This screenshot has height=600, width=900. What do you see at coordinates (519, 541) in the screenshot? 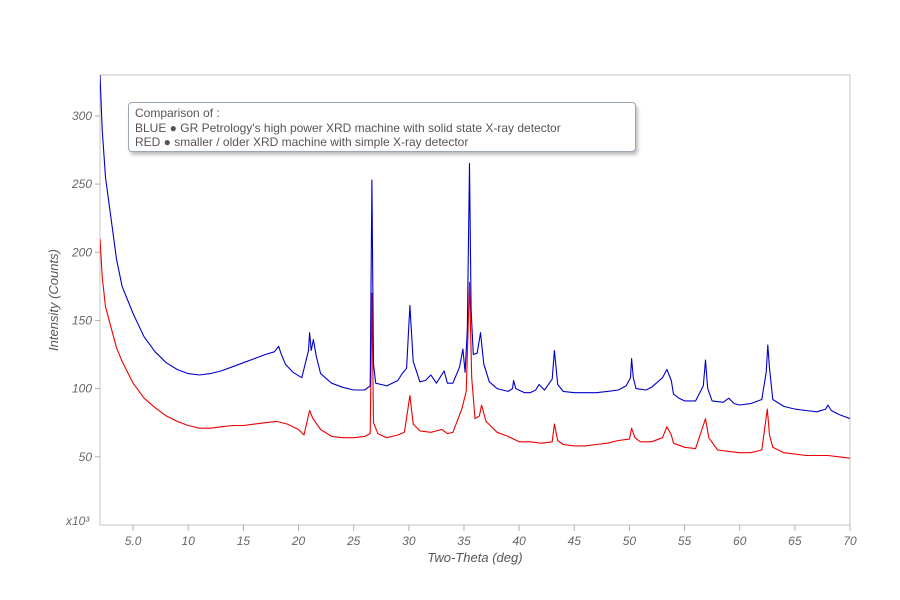
I see `x-tick-label: 40` at bounding box center [519, 541].